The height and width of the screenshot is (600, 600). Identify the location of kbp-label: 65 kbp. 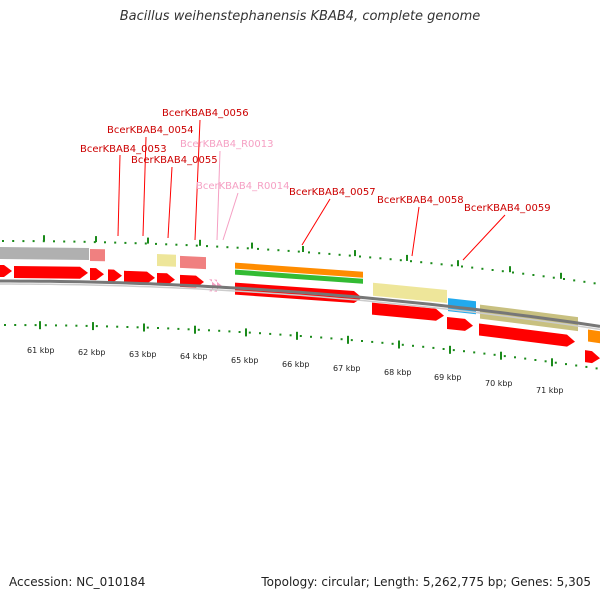
(245, 360).